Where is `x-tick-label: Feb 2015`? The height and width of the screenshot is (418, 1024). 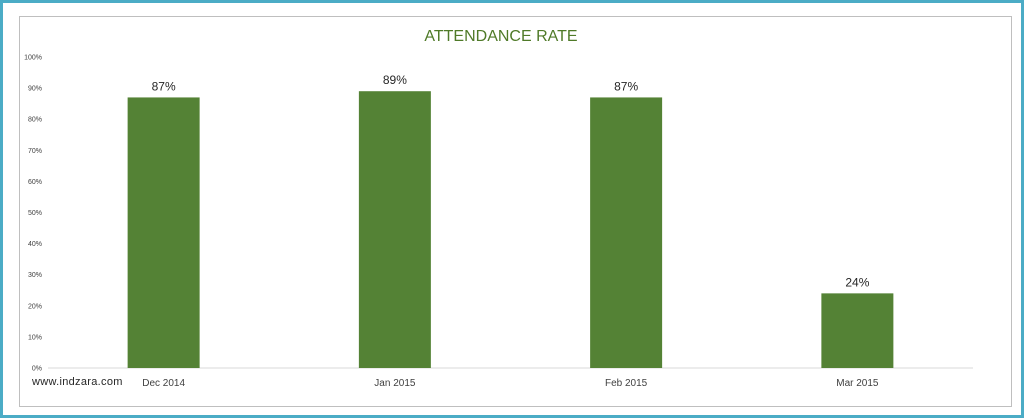
x-tick-label: Feb 2015 is located at coordinates (626, 383).